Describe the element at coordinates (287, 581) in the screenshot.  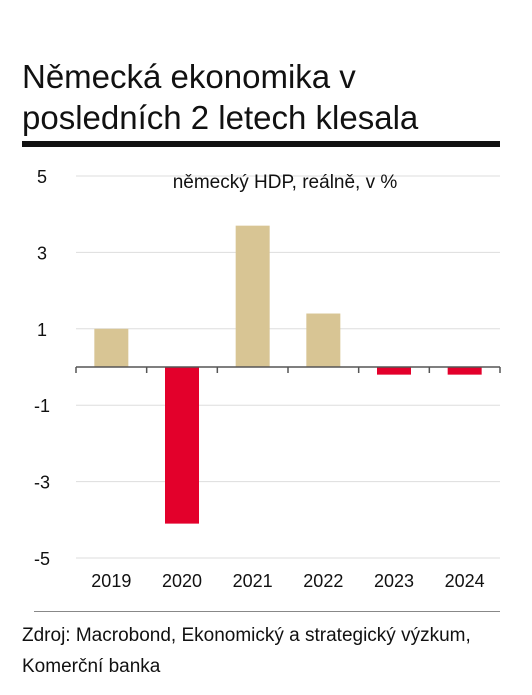
I see `x-tick-labels: 2019 2020 2021 2022 2023 2024` at that location.